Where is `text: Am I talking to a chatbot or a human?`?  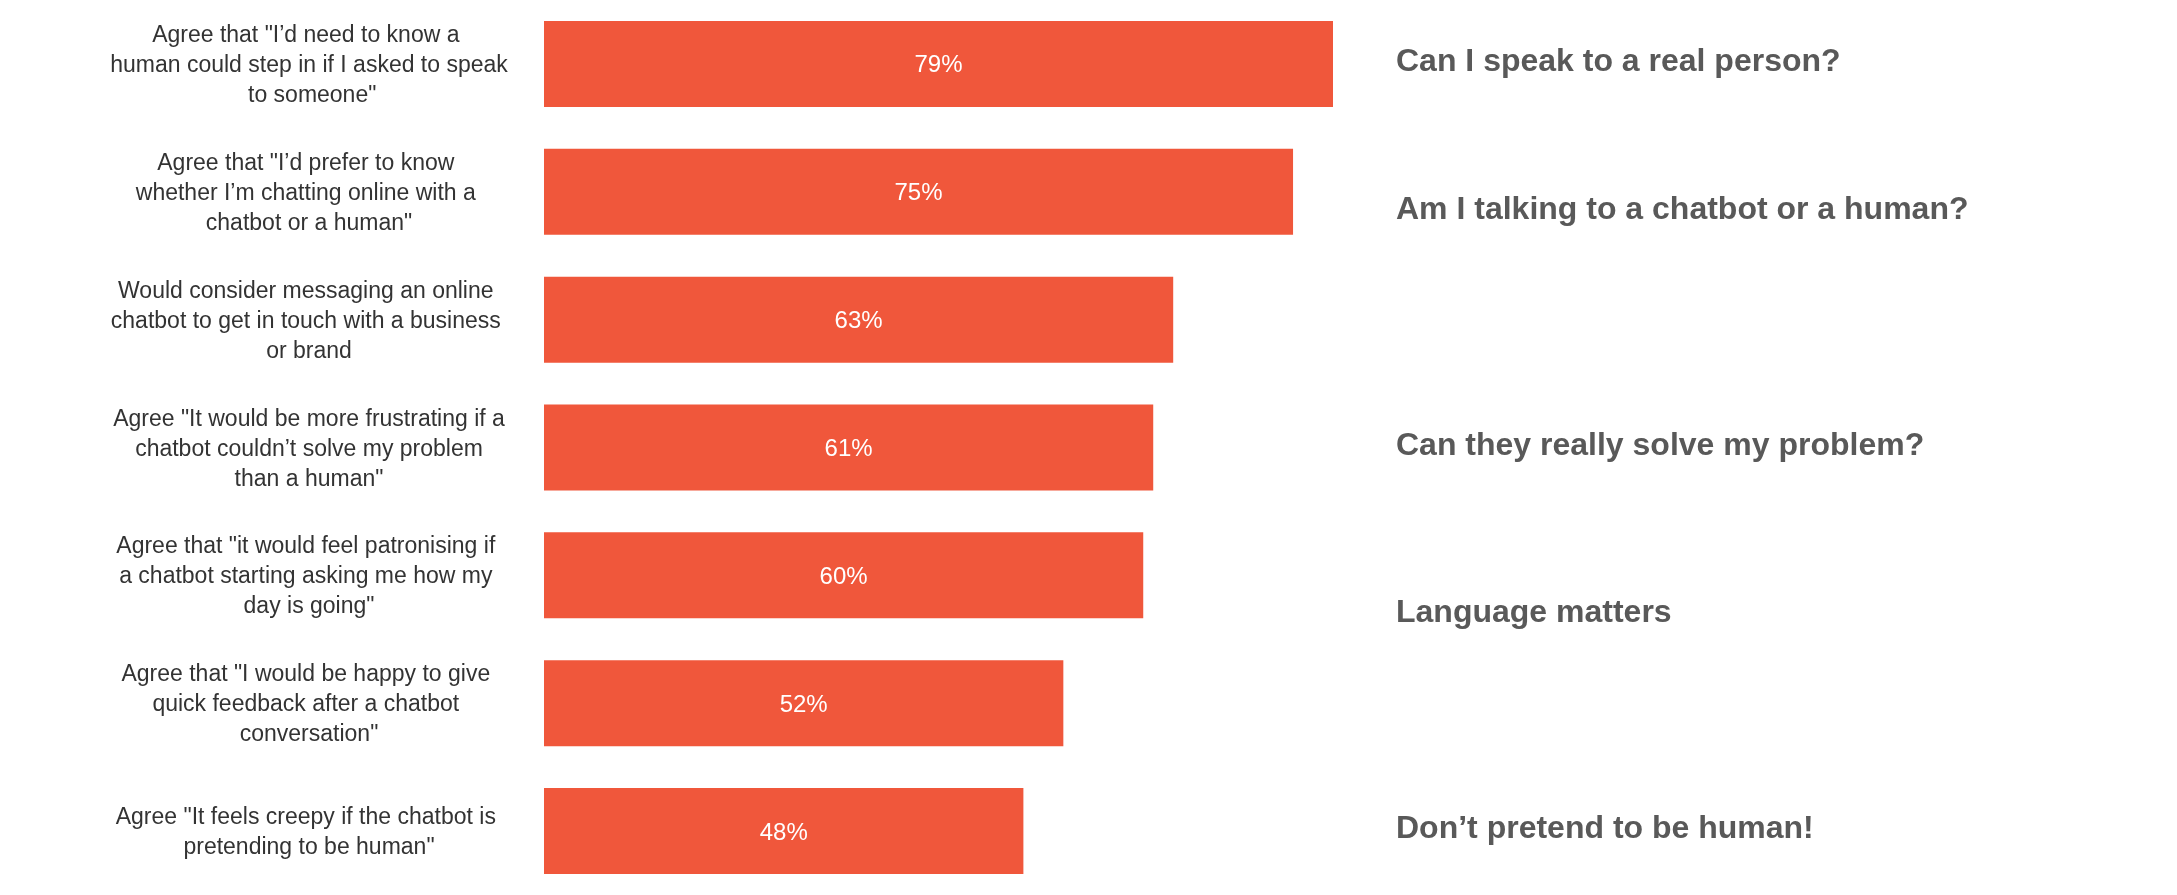 text: Am I talking to a chatbot or a human? is located at coordinates (1682, 207).